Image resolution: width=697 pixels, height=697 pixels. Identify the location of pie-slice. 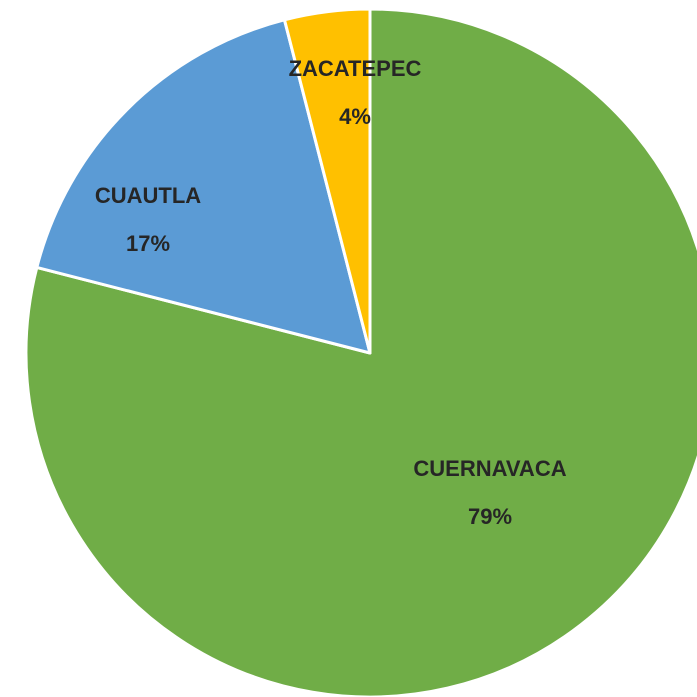
(327, 181).